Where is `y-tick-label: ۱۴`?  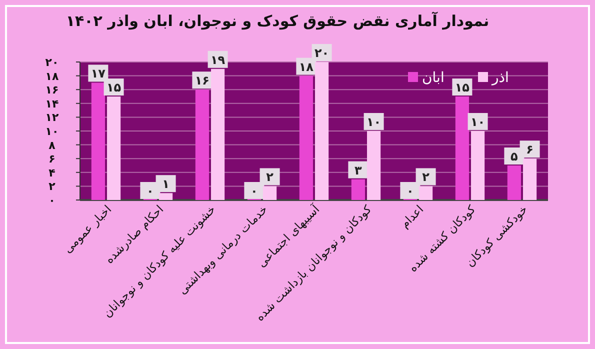
y-tick-label: ۱۴ is located at coordinates (52, 103).